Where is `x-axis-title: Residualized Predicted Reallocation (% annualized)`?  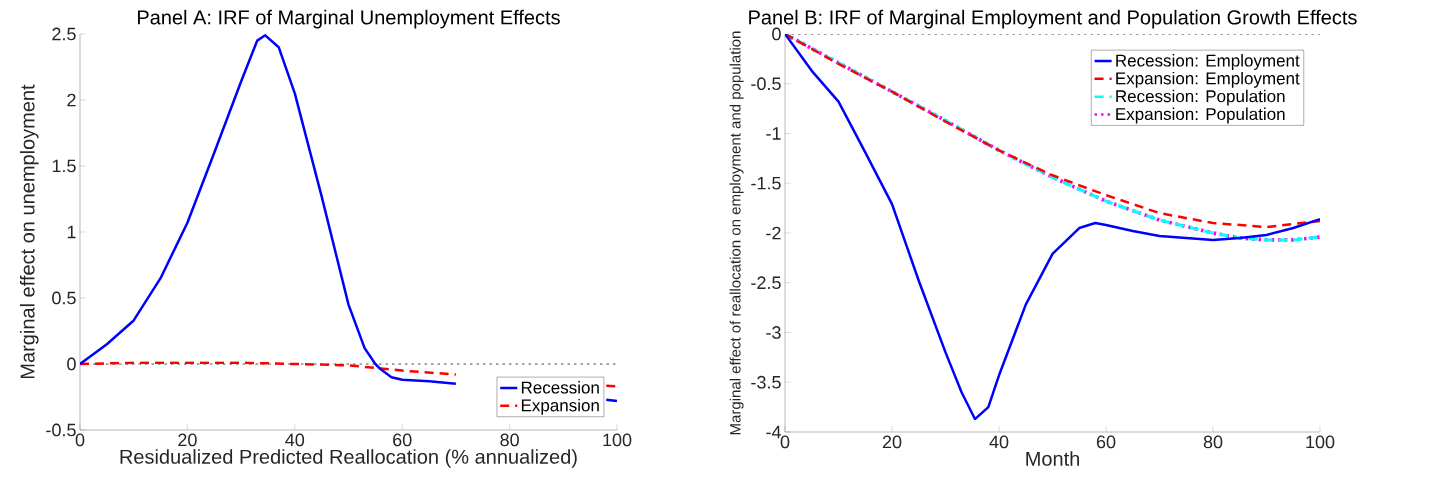 x-axis-title: Residualized Predicted Reallocation (% annualized) is located at coordinates (348, 458).